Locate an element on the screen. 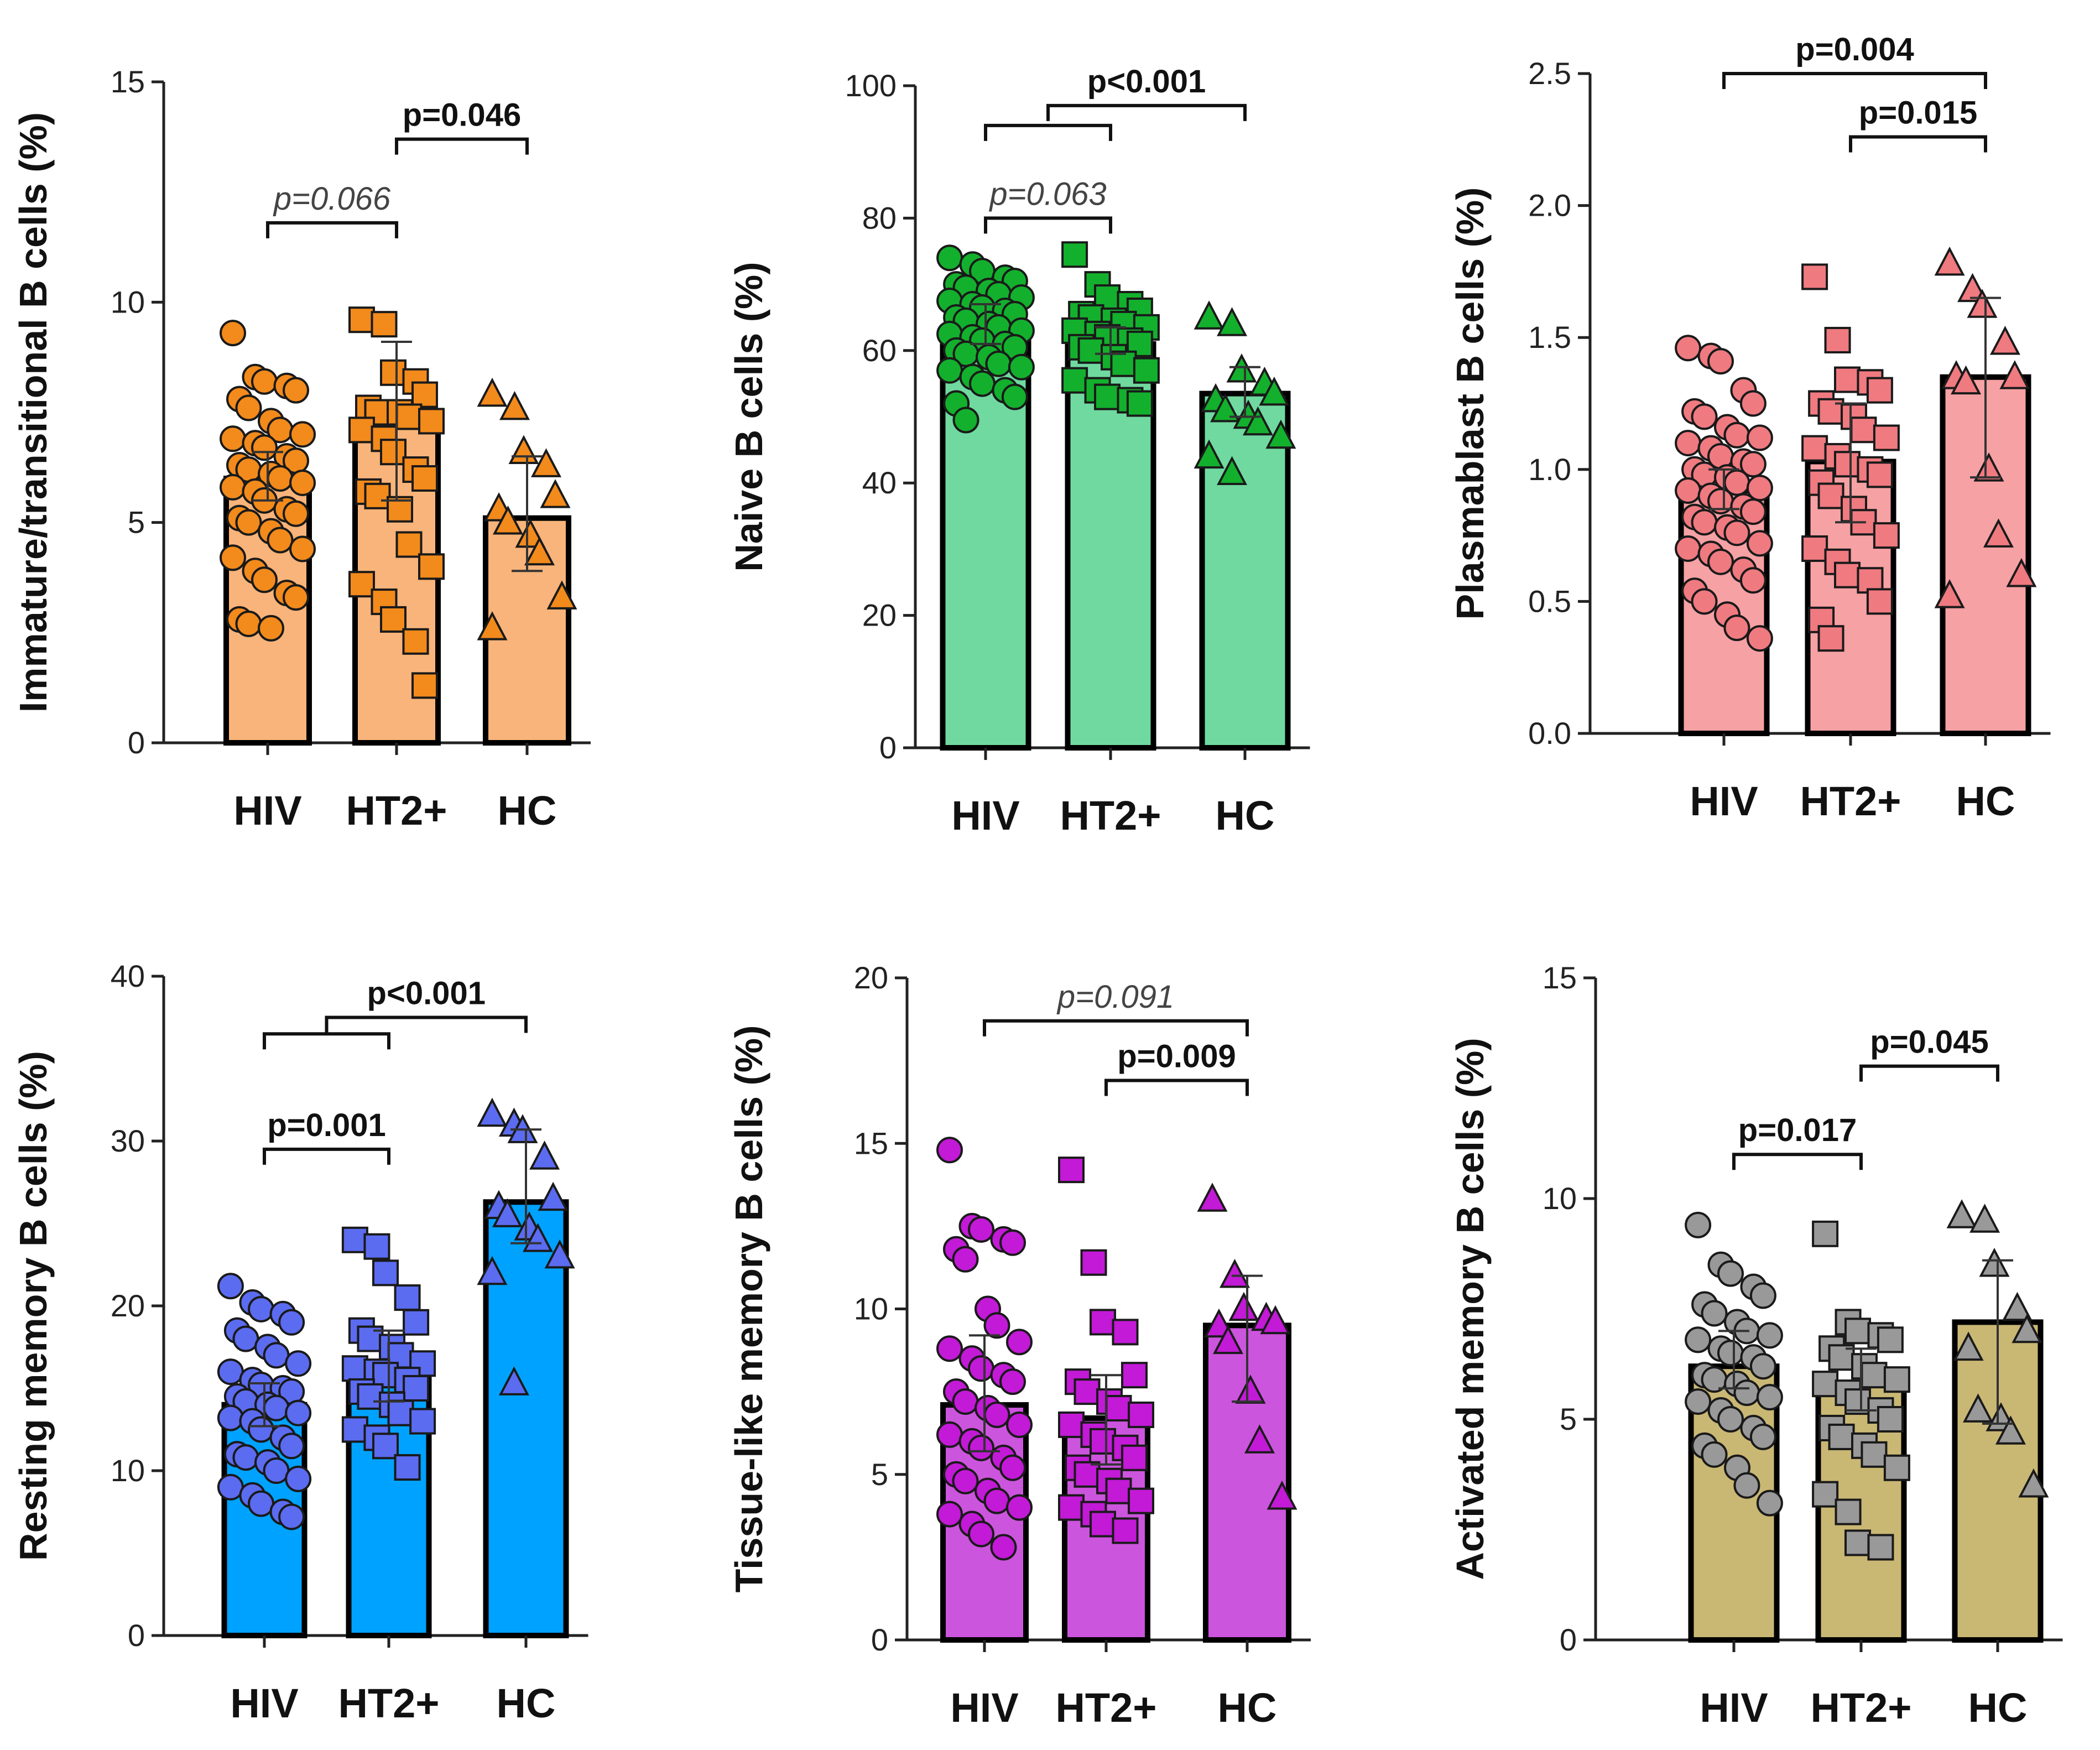  category-label: HT2+ is located at coordinates (1110, 815).